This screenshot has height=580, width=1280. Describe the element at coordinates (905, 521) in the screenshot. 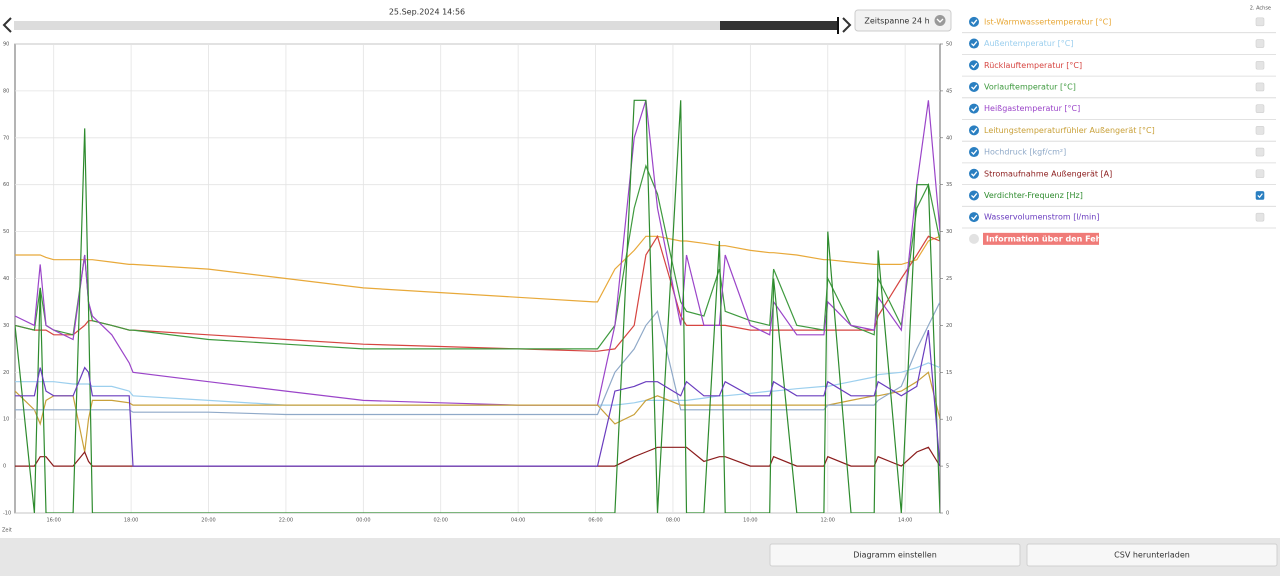

I see `x-tick-label: 14:00` at that location.